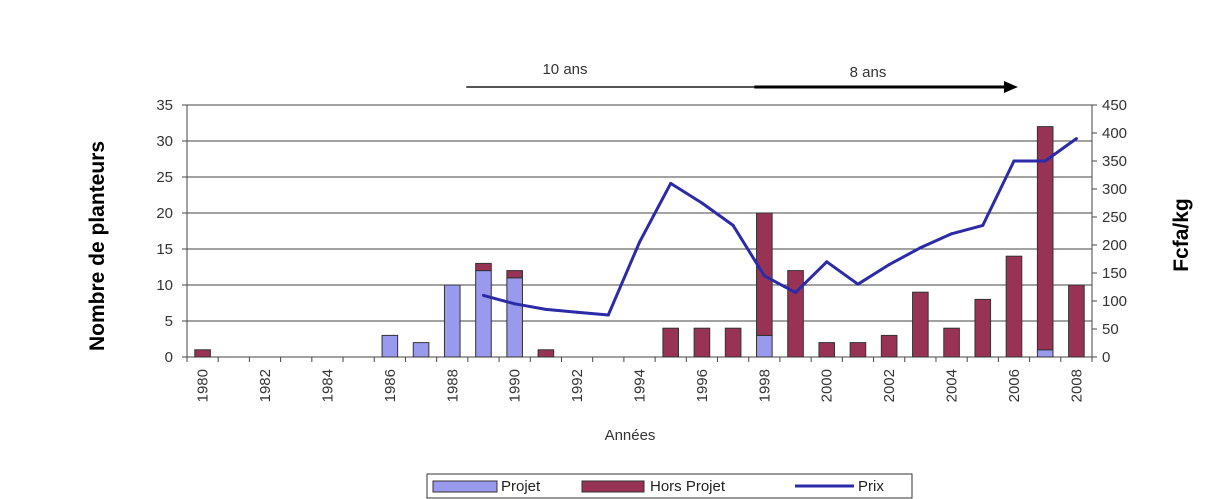  I want to click on legend-label-projet: Projet, so click(521, 486).